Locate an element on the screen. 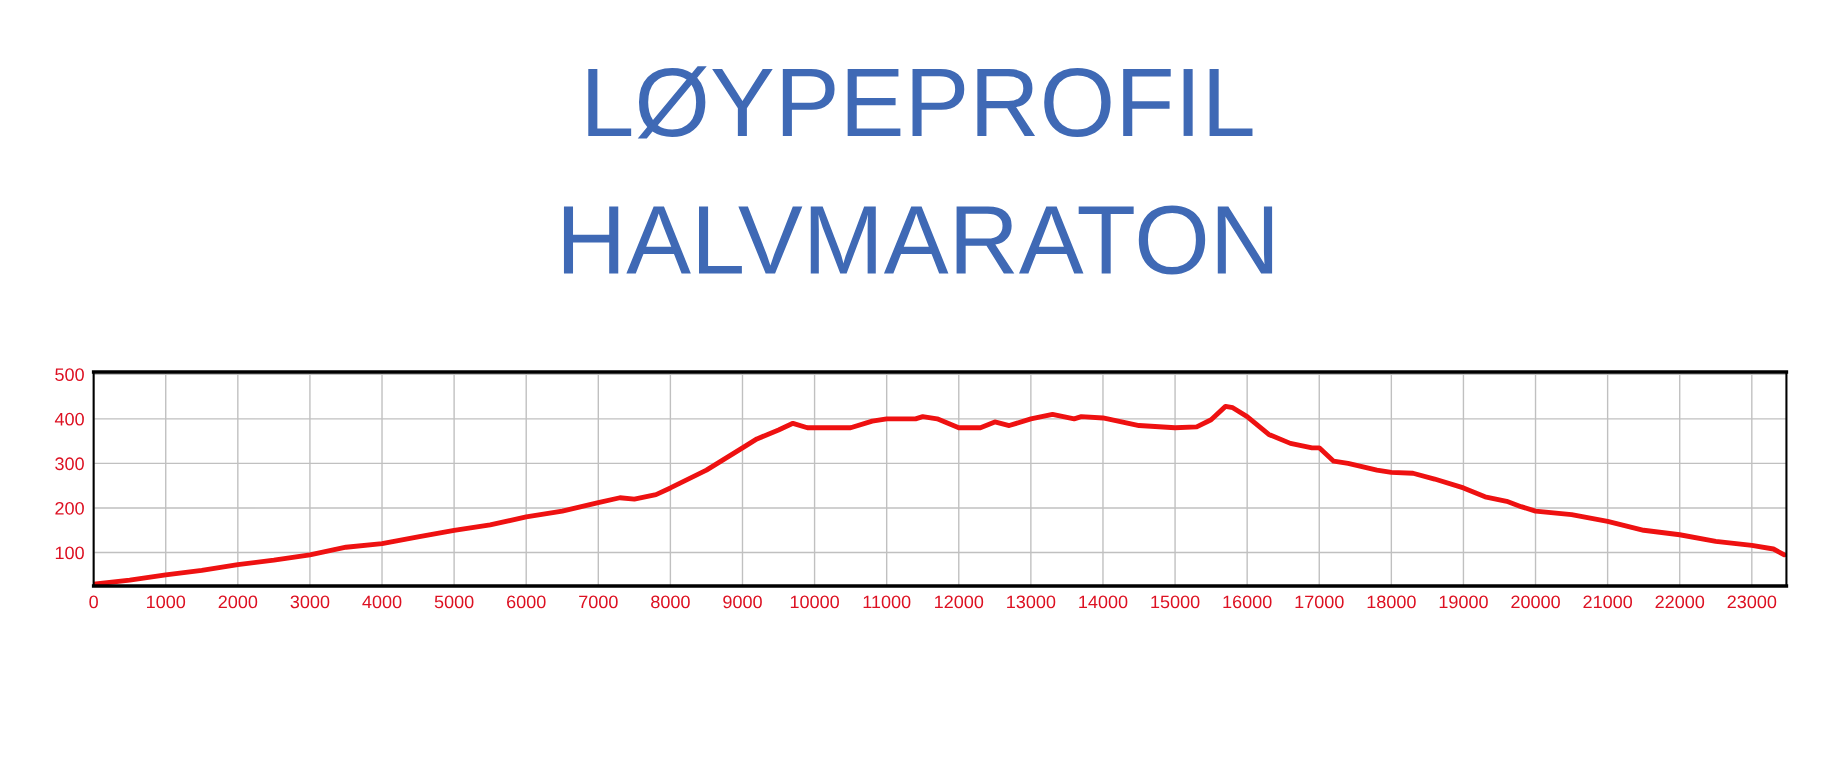 The height and width of the screenshot is (764, 1836). x-tick-label: 16000 is located at coordinates (1247, 602).